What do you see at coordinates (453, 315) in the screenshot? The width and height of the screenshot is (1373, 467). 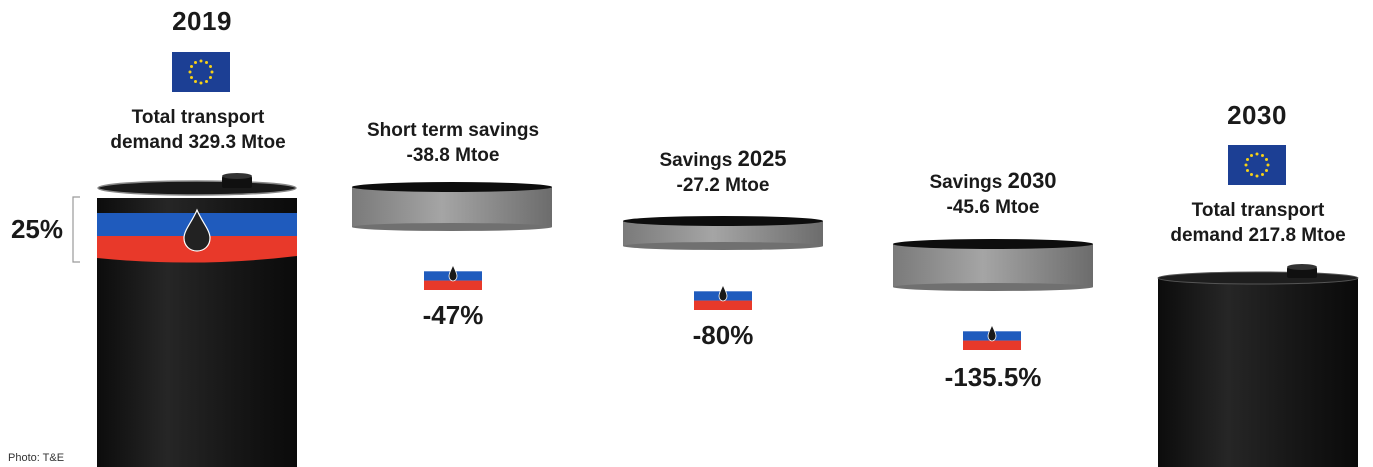 I see `short-term-percent: -47%` at bounding box center [453, 315].